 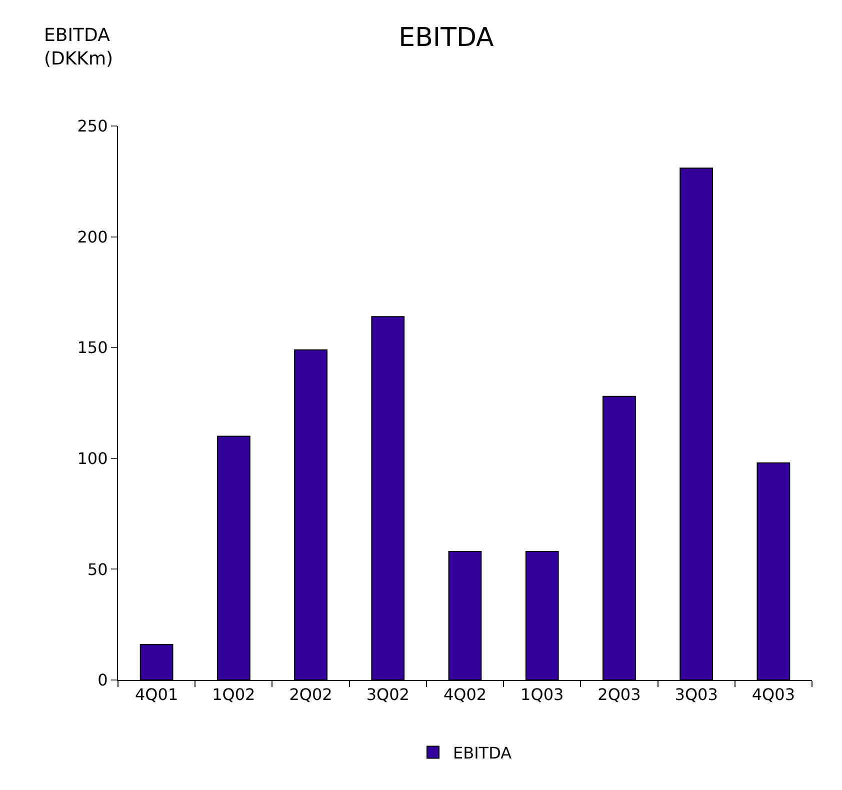 I want to click on x-tick-label: 2Q02, so click(x=310, y=694).